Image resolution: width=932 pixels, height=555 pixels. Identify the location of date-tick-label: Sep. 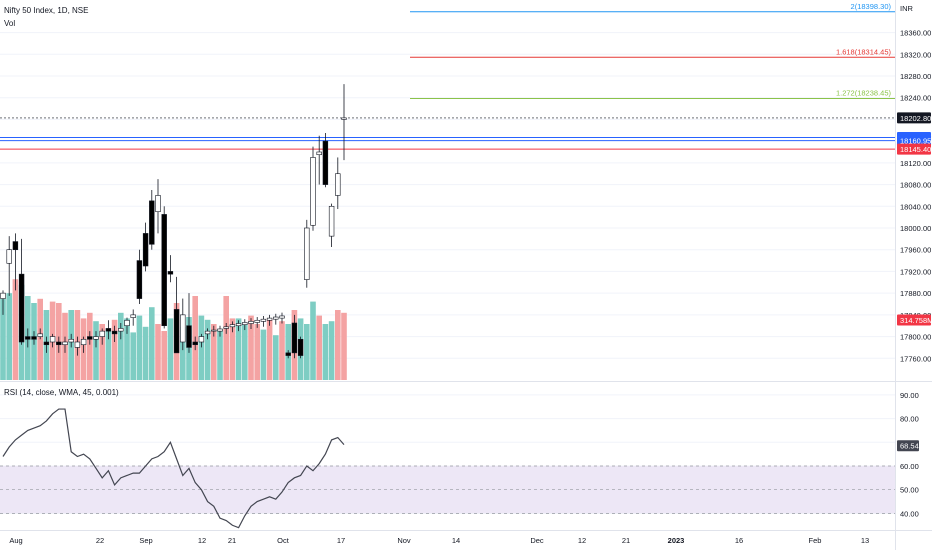
(145, 540).